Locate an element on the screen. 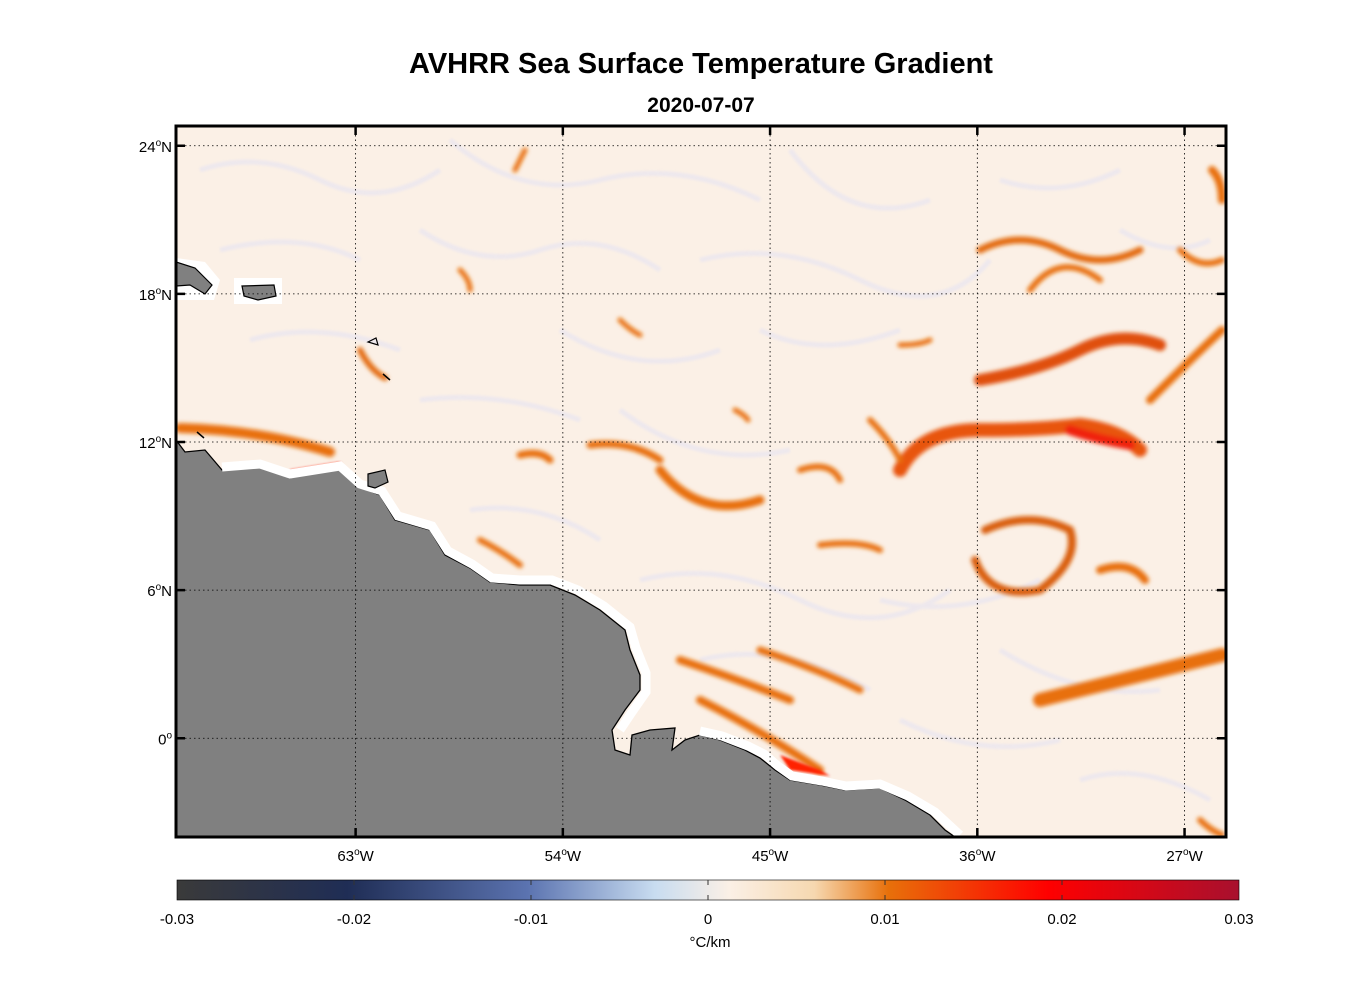  hispaniola-island is located at coordinates (194, 278).